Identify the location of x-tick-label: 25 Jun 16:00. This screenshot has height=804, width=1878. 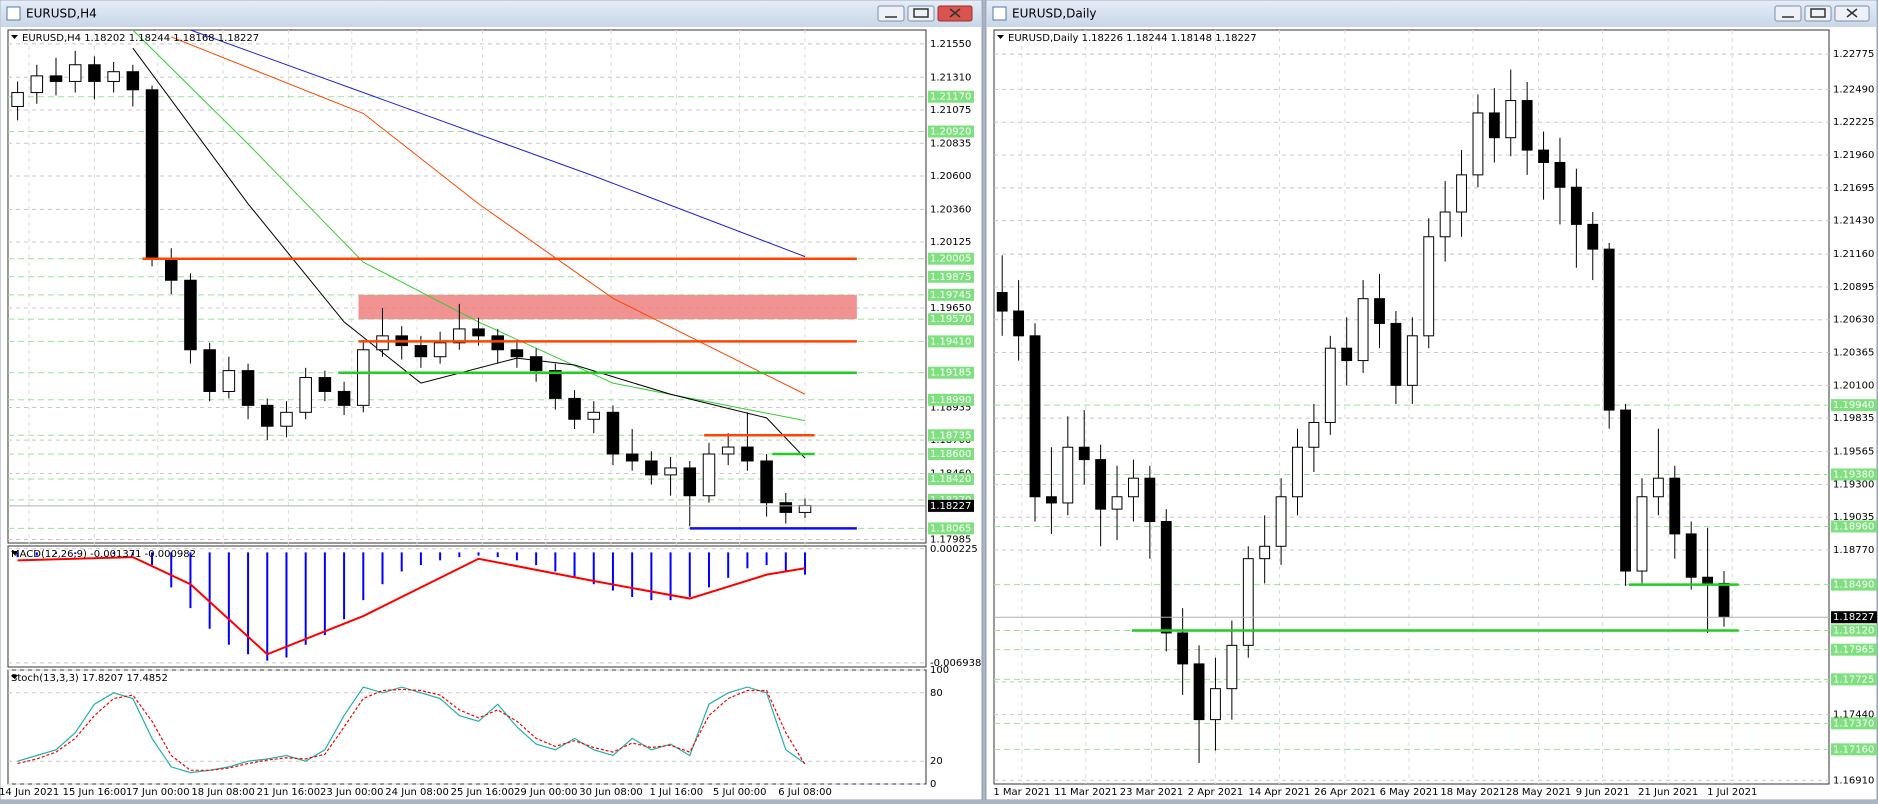
(483, 792).